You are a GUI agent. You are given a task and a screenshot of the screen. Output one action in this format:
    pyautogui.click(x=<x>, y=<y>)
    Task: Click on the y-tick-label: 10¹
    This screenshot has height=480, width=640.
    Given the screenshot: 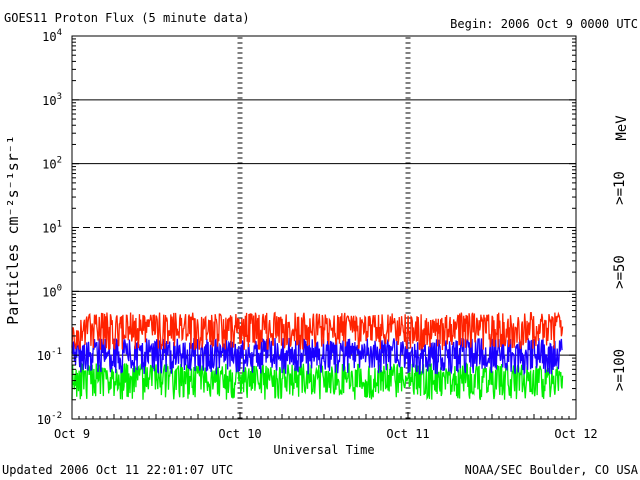 What is the action you would take?
    pyautogui.click(x=52, y=228)
    